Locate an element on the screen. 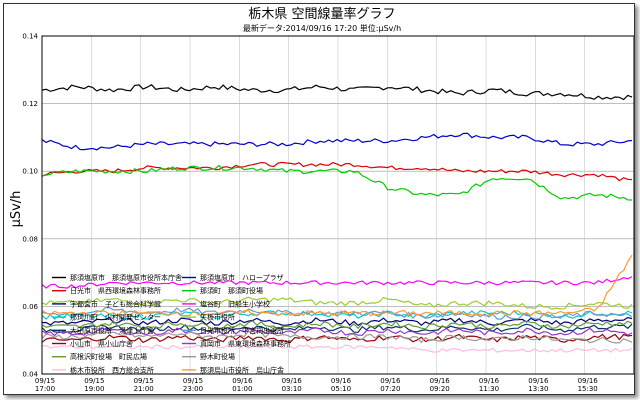 The width and height of the screenshot is (640, 400). legend-label: 日光市役所 中宮祠出張所 is located at coordinates (242, 330).